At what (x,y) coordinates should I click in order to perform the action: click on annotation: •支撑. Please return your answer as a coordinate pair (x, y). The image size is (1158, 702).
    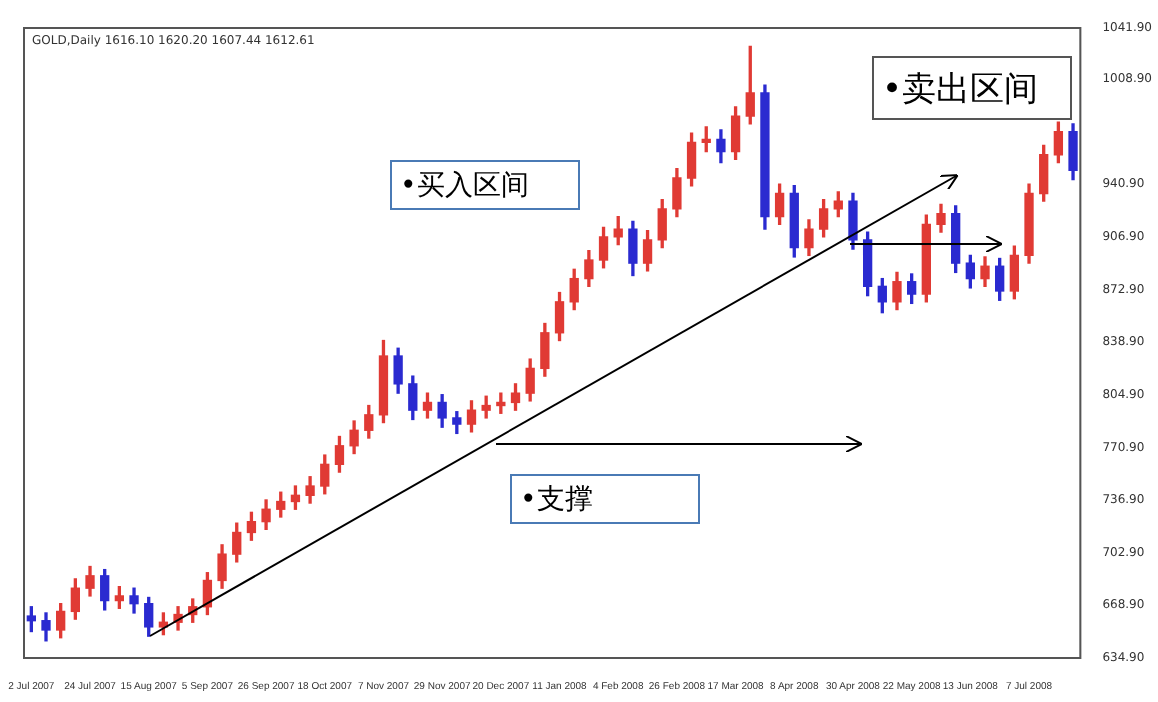
    Looking at the image, I should click on (605, 499).